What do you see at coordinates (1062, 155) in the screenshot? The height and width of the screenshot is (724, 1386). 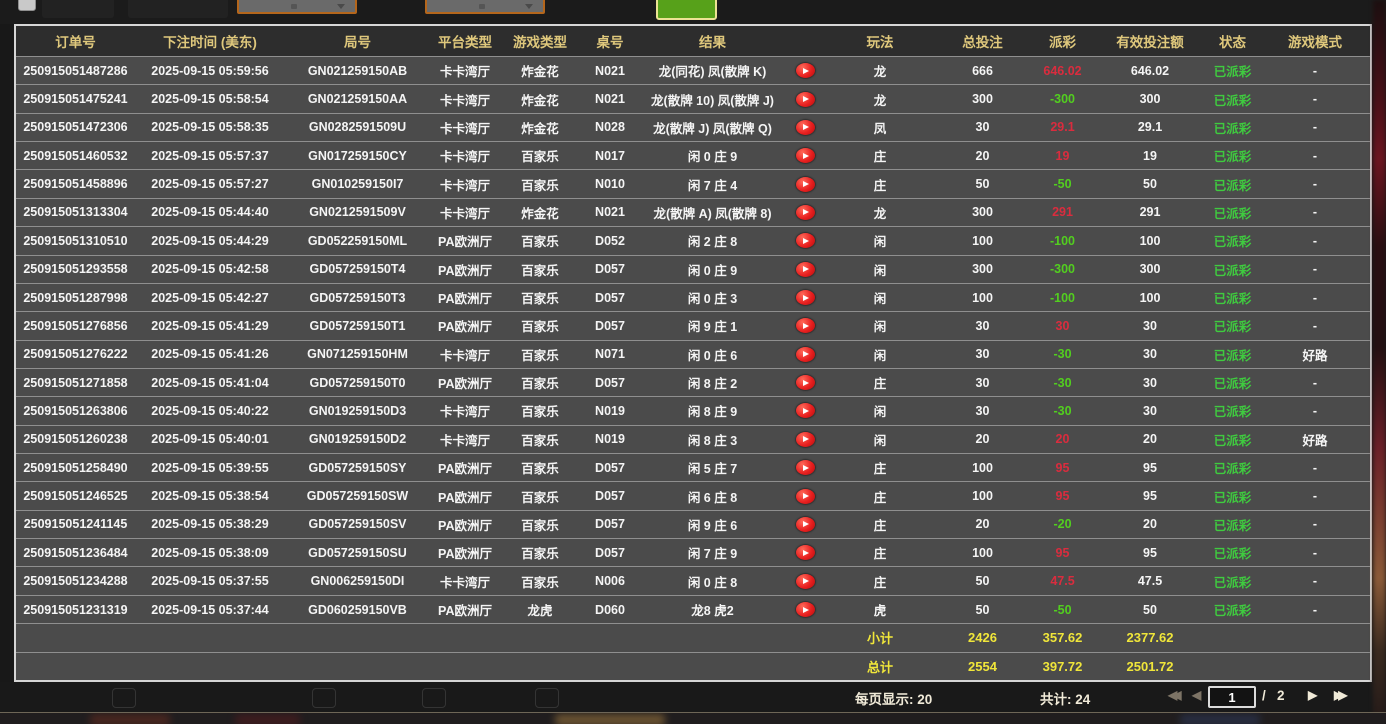 I see `cell-payout: 19` at bounding box center [1062, 155].